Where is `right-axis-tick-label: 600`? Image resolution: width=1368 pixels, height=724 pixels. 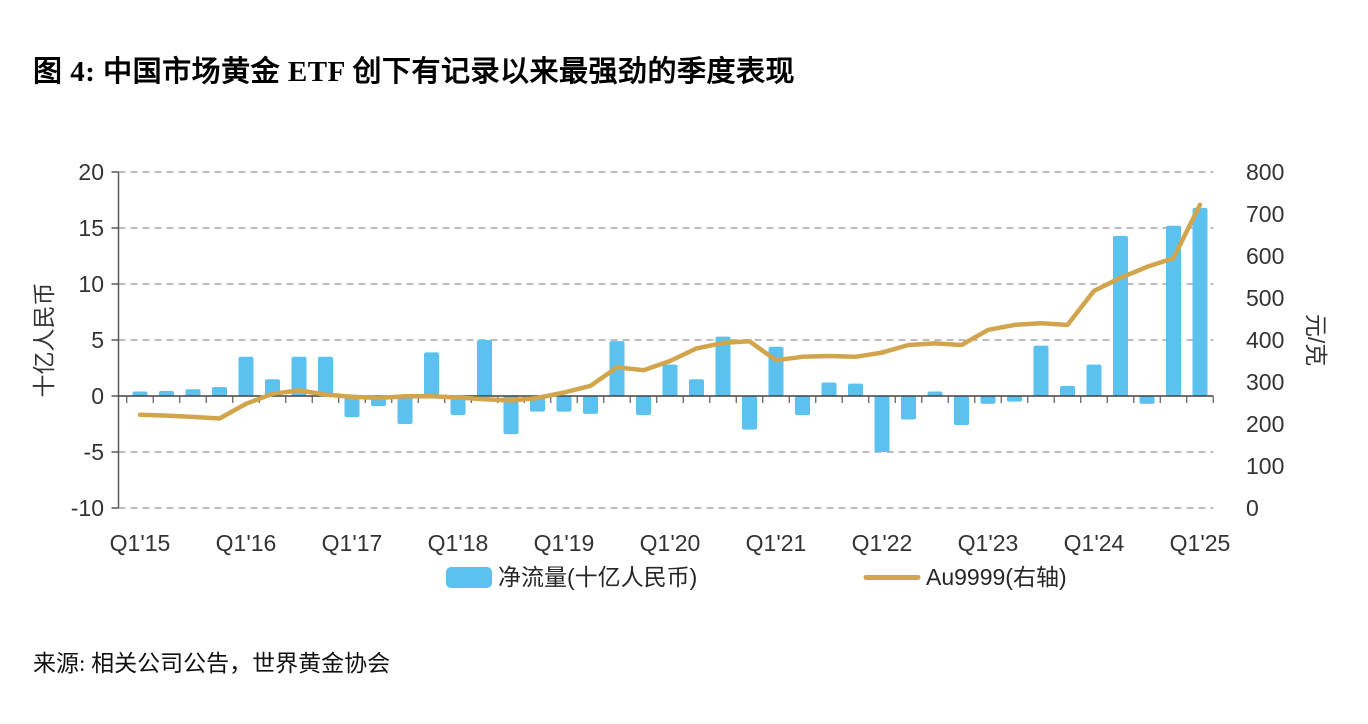 right-axis-tick-label: 600 is located at coordinates (1265, 256).